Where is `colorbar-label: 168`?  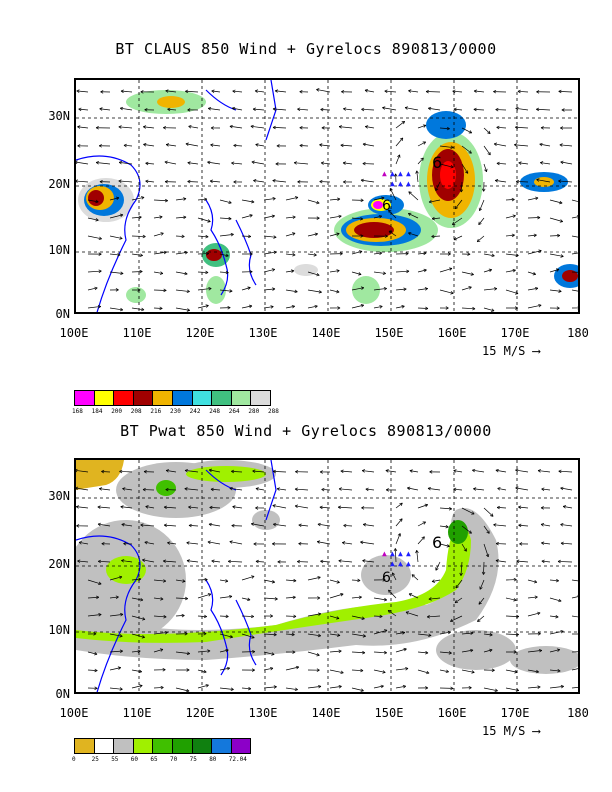
colorbar-label: 168 is located at coordinates (77, 411).